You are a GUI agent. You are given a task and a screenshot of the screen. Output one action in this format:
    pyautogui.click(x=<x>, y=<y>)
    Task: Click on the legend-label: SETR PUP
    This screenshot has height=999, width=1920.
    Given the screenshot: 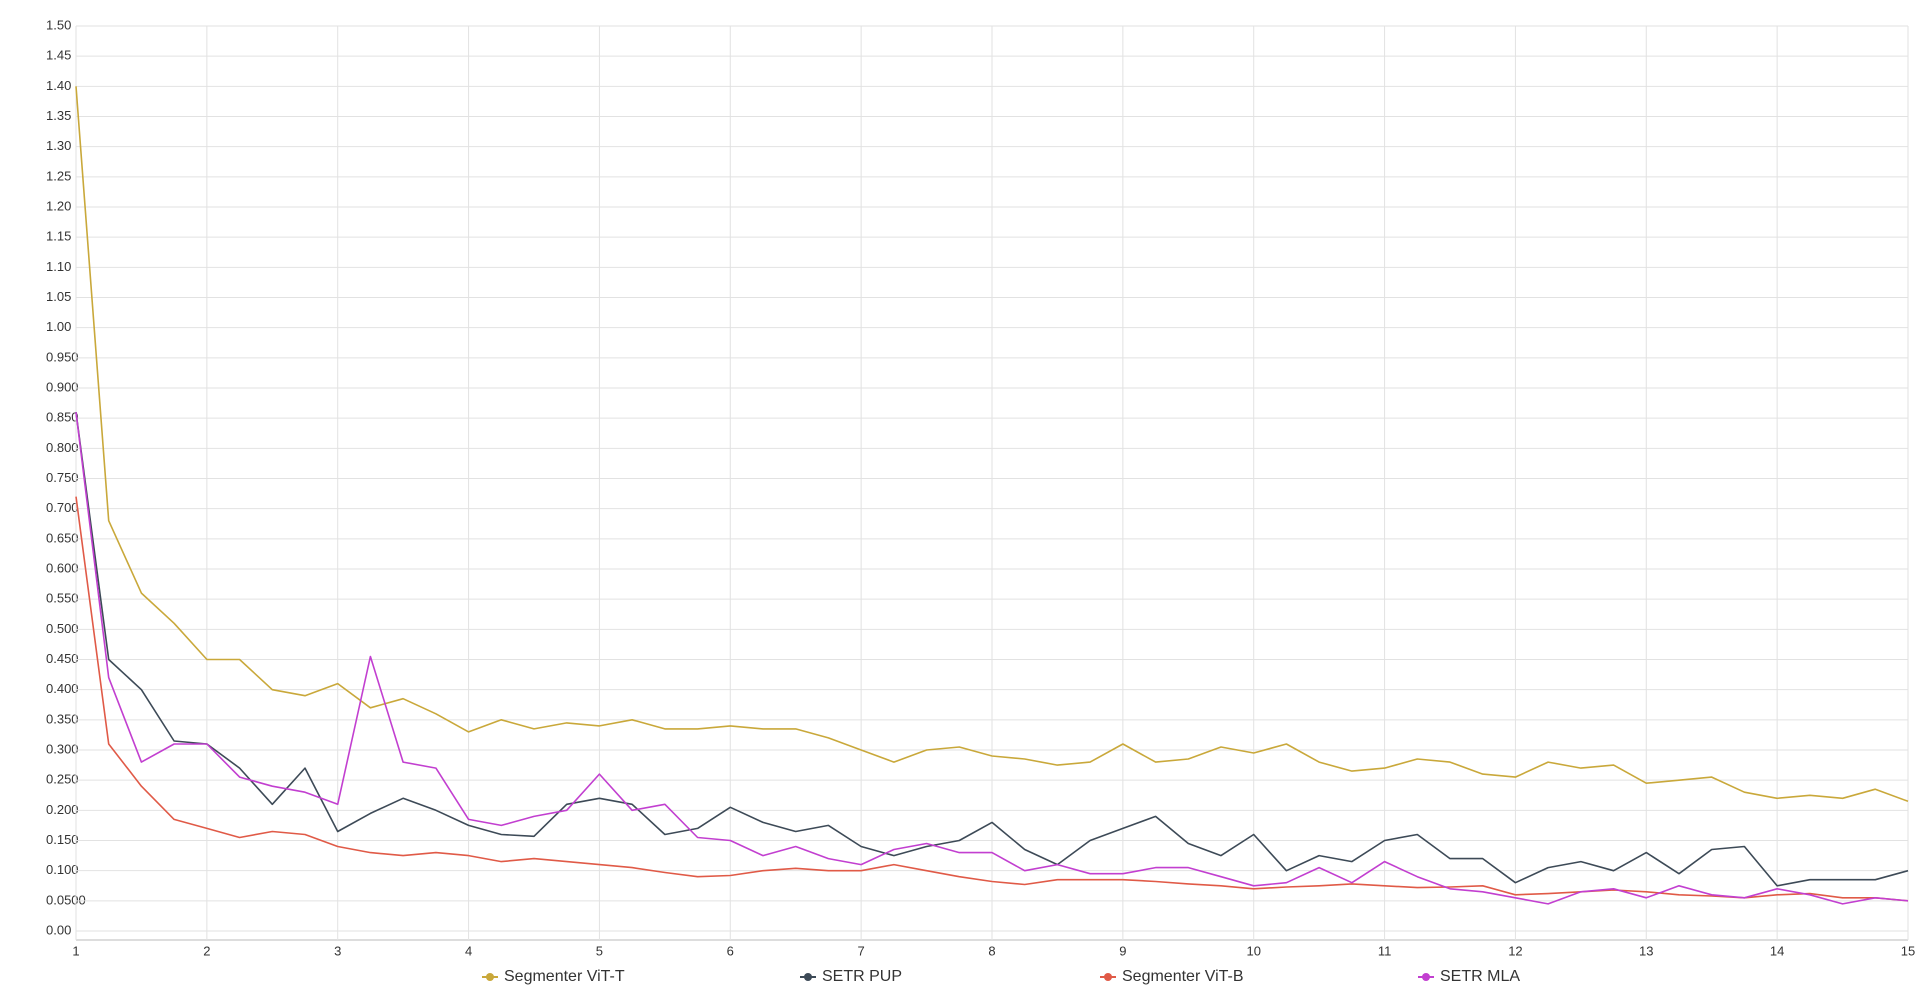 What is the action you would take?
    pyautogui.click(x=862, y=976)
    